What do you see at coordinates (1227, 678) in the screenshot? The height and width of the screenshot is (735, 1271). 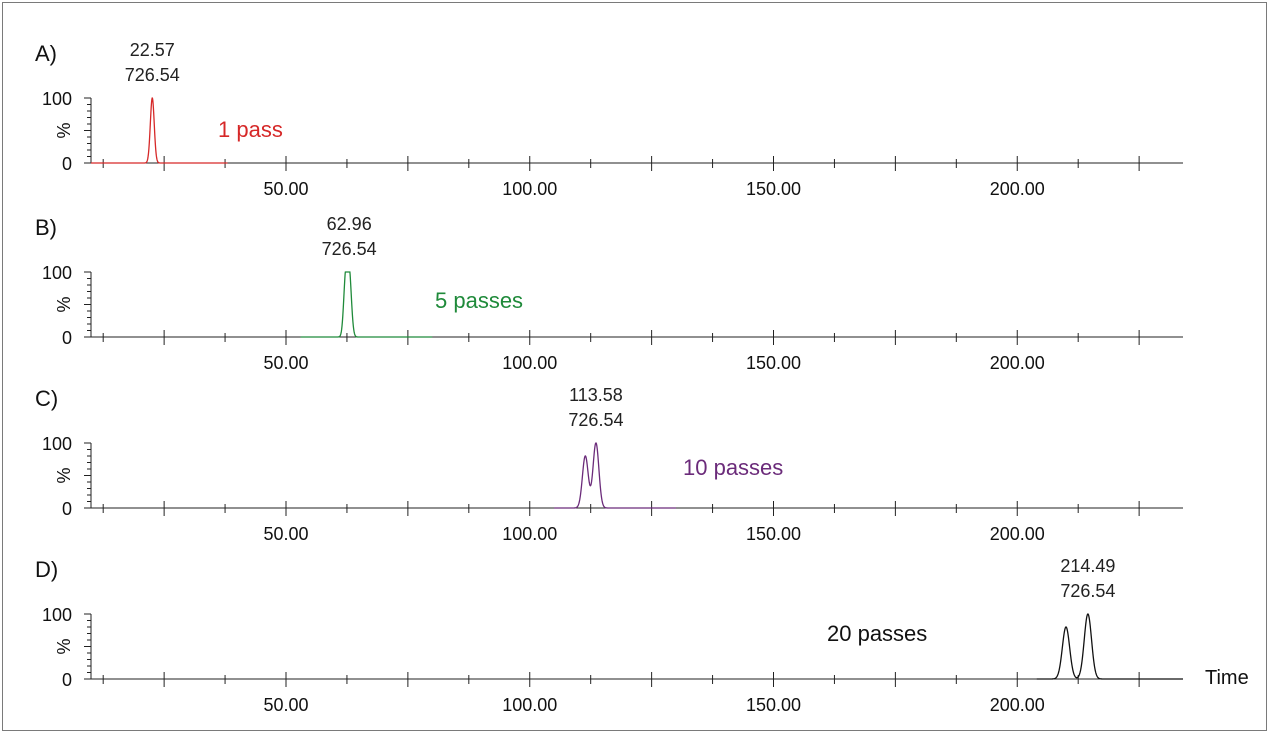 I see `x-axis-label: Time` at bounding box center [1227, 678].